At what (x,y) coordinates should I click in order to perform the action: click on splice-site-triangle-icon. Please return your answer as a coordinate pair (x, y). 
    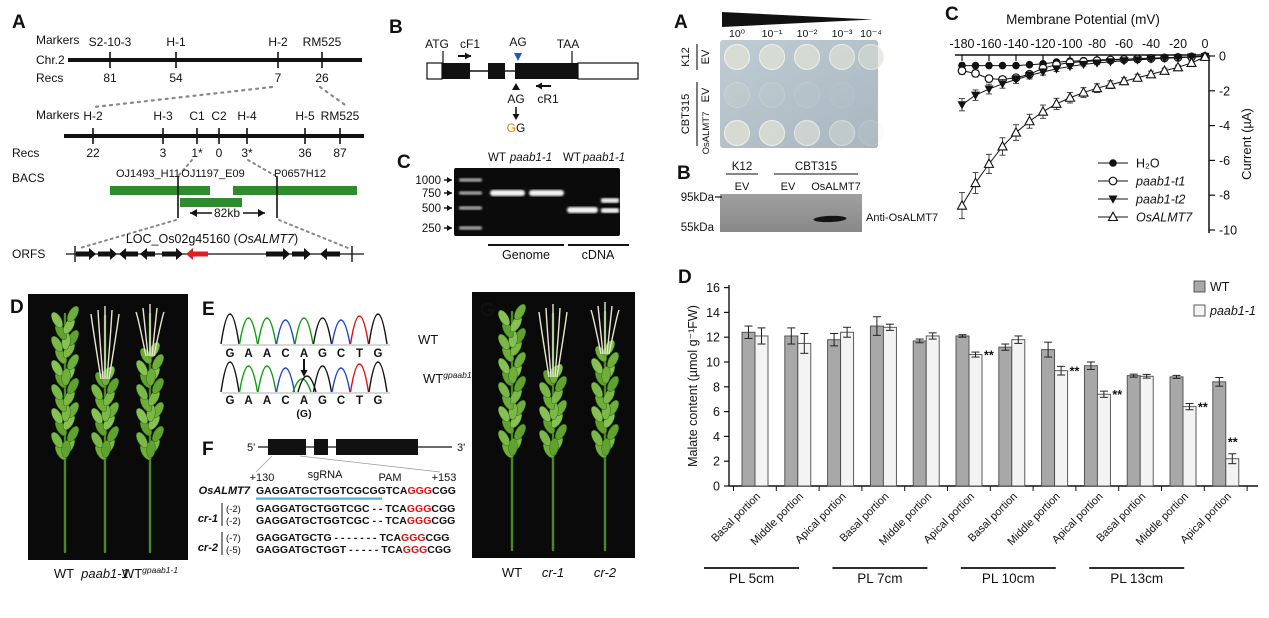
    Looking at the image, I should click on (518, 57).